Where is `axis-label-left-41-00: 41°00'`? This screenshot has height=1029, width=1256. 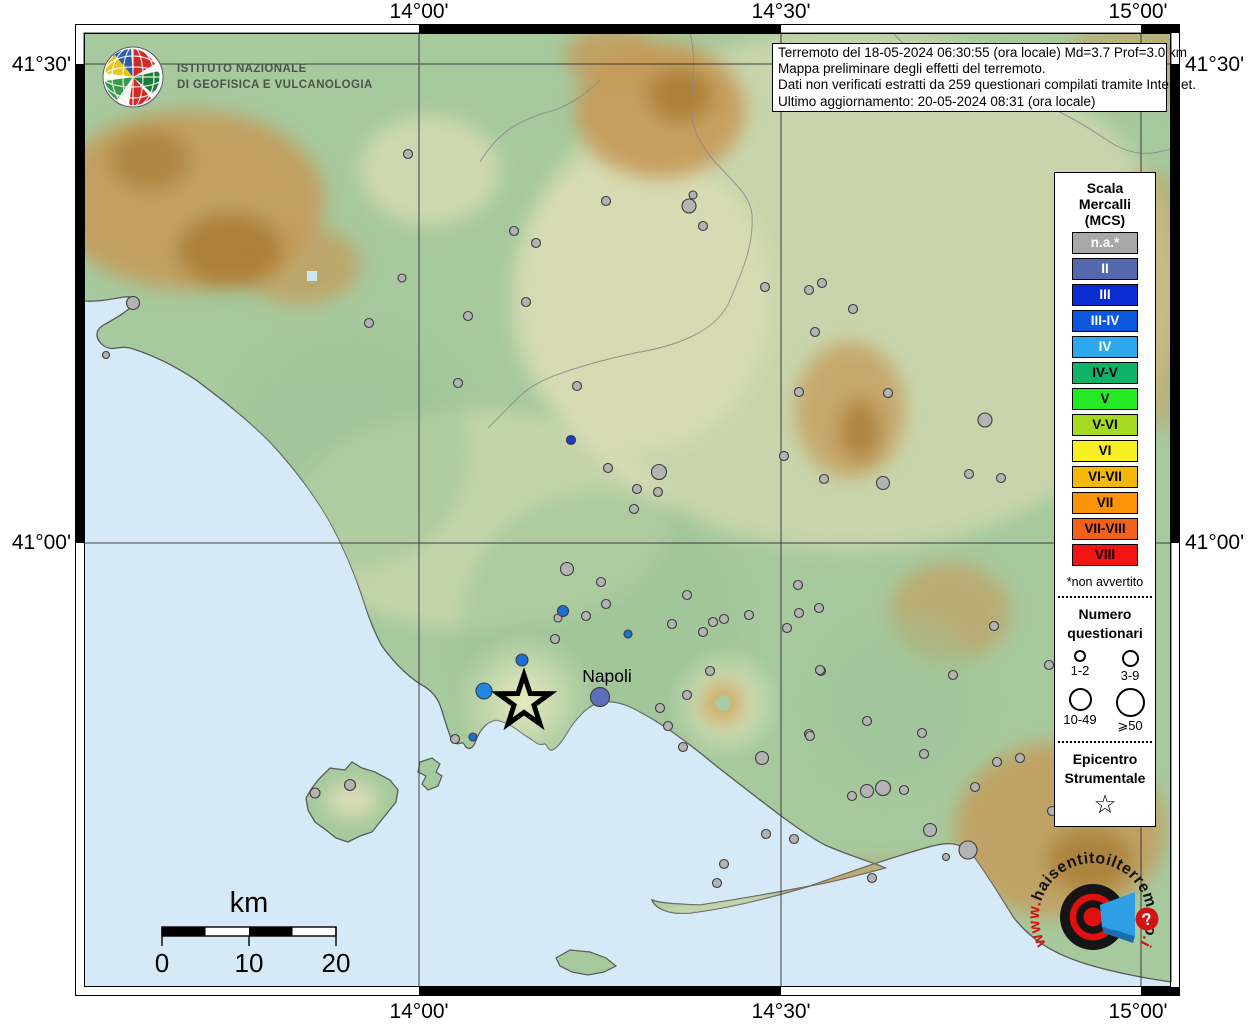 axis-label-left-41-00: 41°00' is located at coordinates (41, 542).